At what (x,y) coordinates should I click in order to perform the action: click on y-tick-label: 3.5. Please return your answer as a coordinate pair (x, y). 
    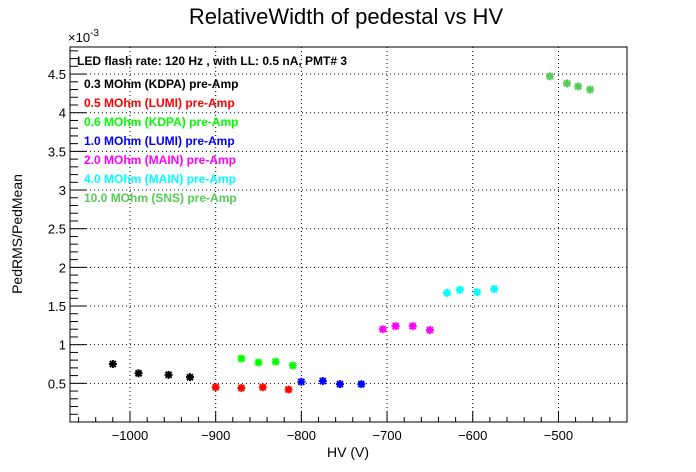
    Looking at the image, I should click on (57, 151).